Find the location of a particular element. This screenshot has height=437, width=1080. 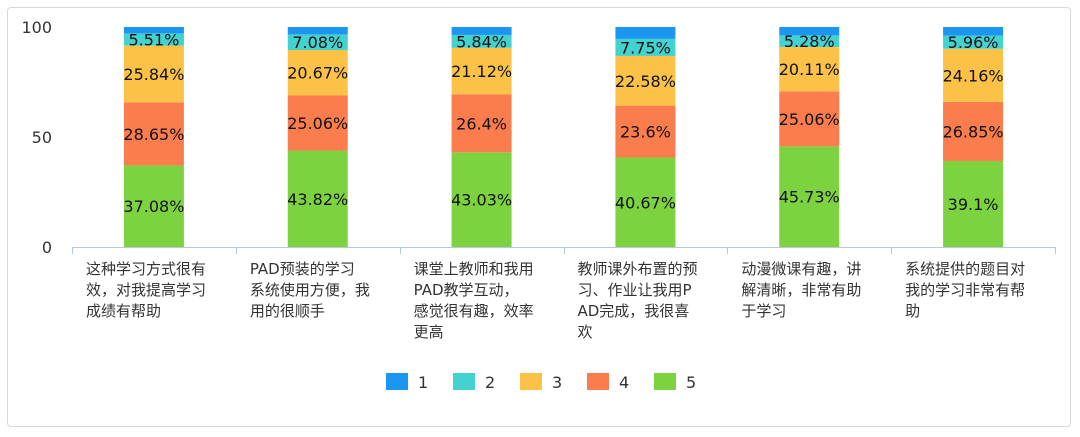

data-label: 28.65% is located at coordinates (153, 134).